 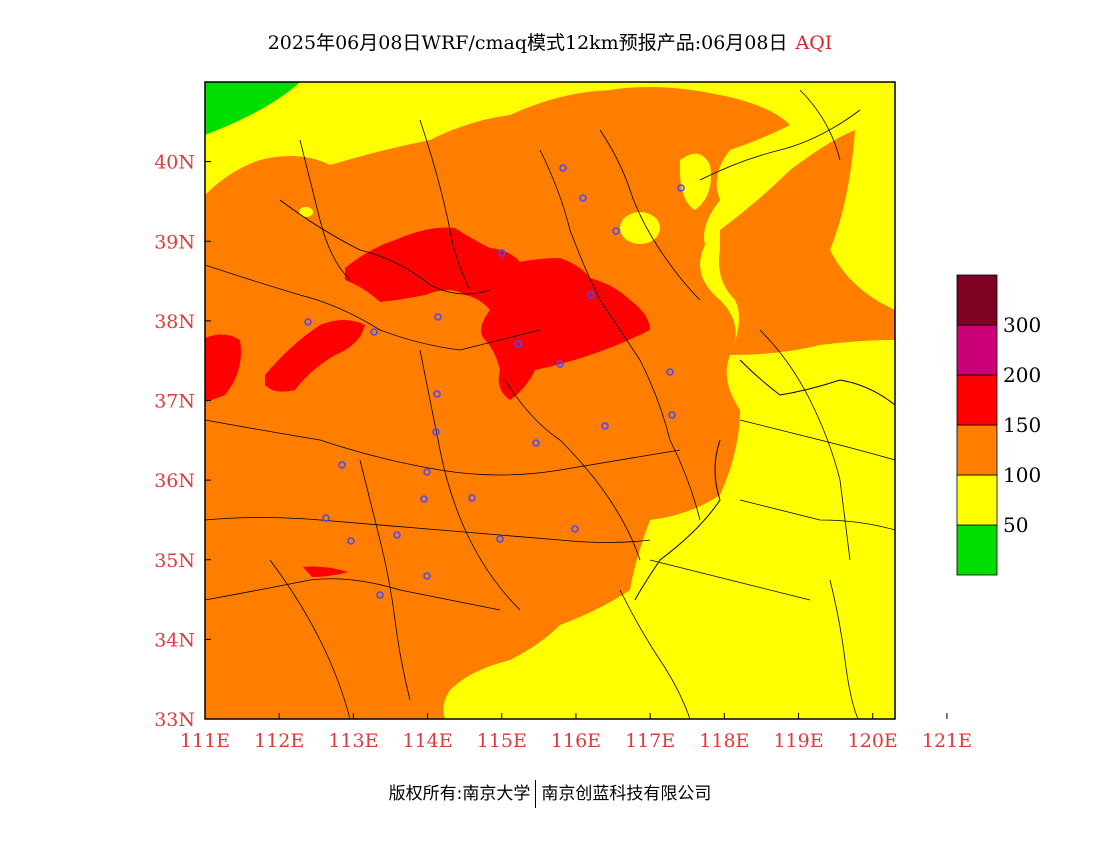 I want to click on red-zone-south, so click(x=325, y=571).